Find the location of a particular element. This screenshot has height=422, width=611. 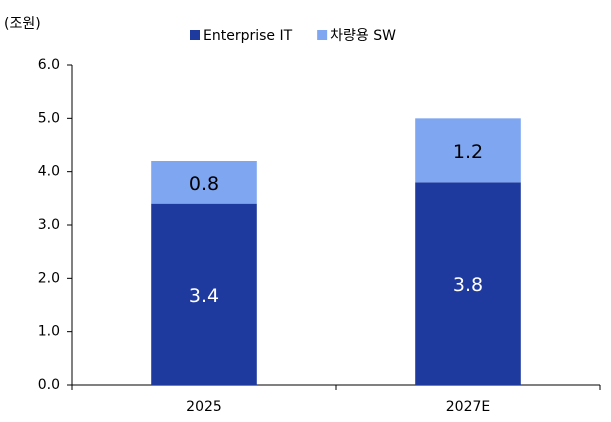

legend-label: Enterprise IT is located at coordinates (248, 36).